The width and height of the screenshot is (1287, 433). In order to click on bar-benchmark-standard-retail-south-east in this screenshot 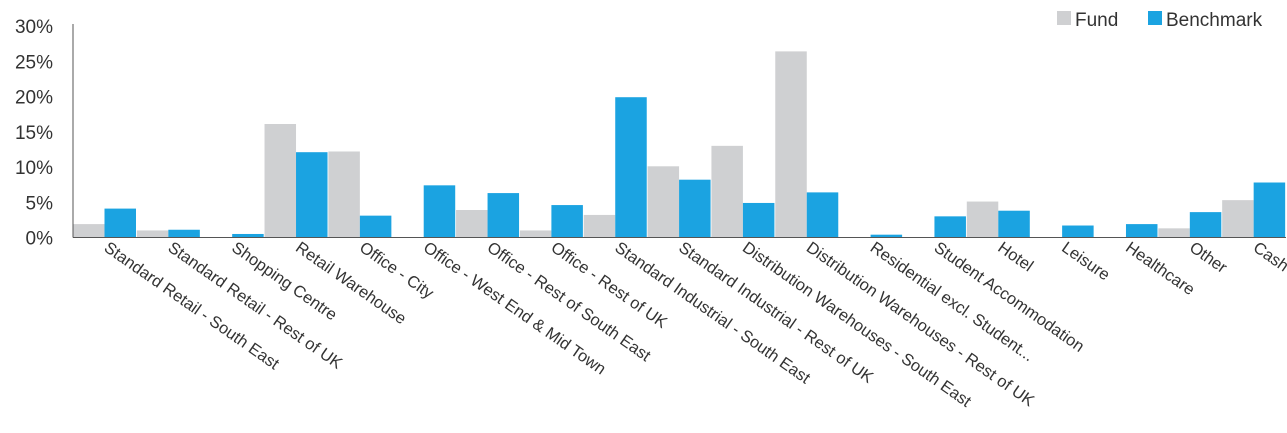, I will do `click(120, 223)`.